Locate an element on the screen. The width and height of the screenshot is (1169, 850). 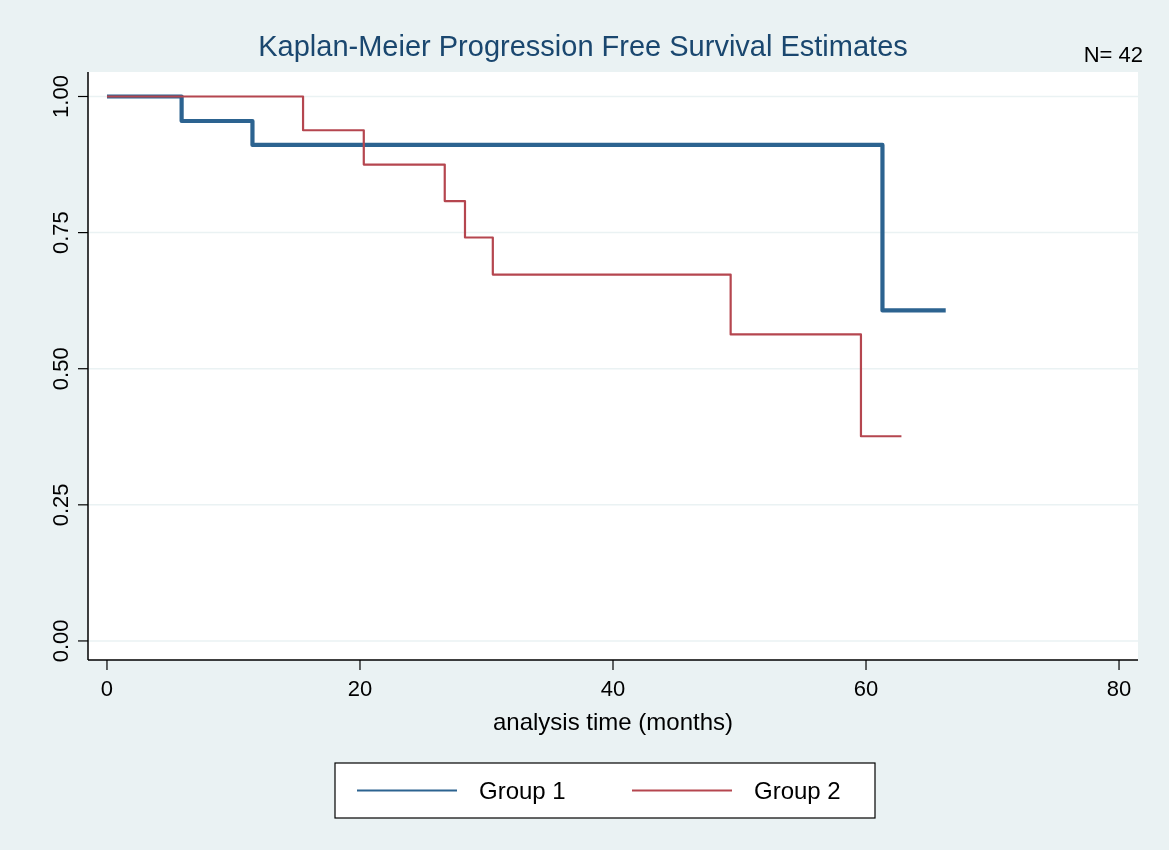
x-tick-label: 80 is located at coordinates (1119, 688).